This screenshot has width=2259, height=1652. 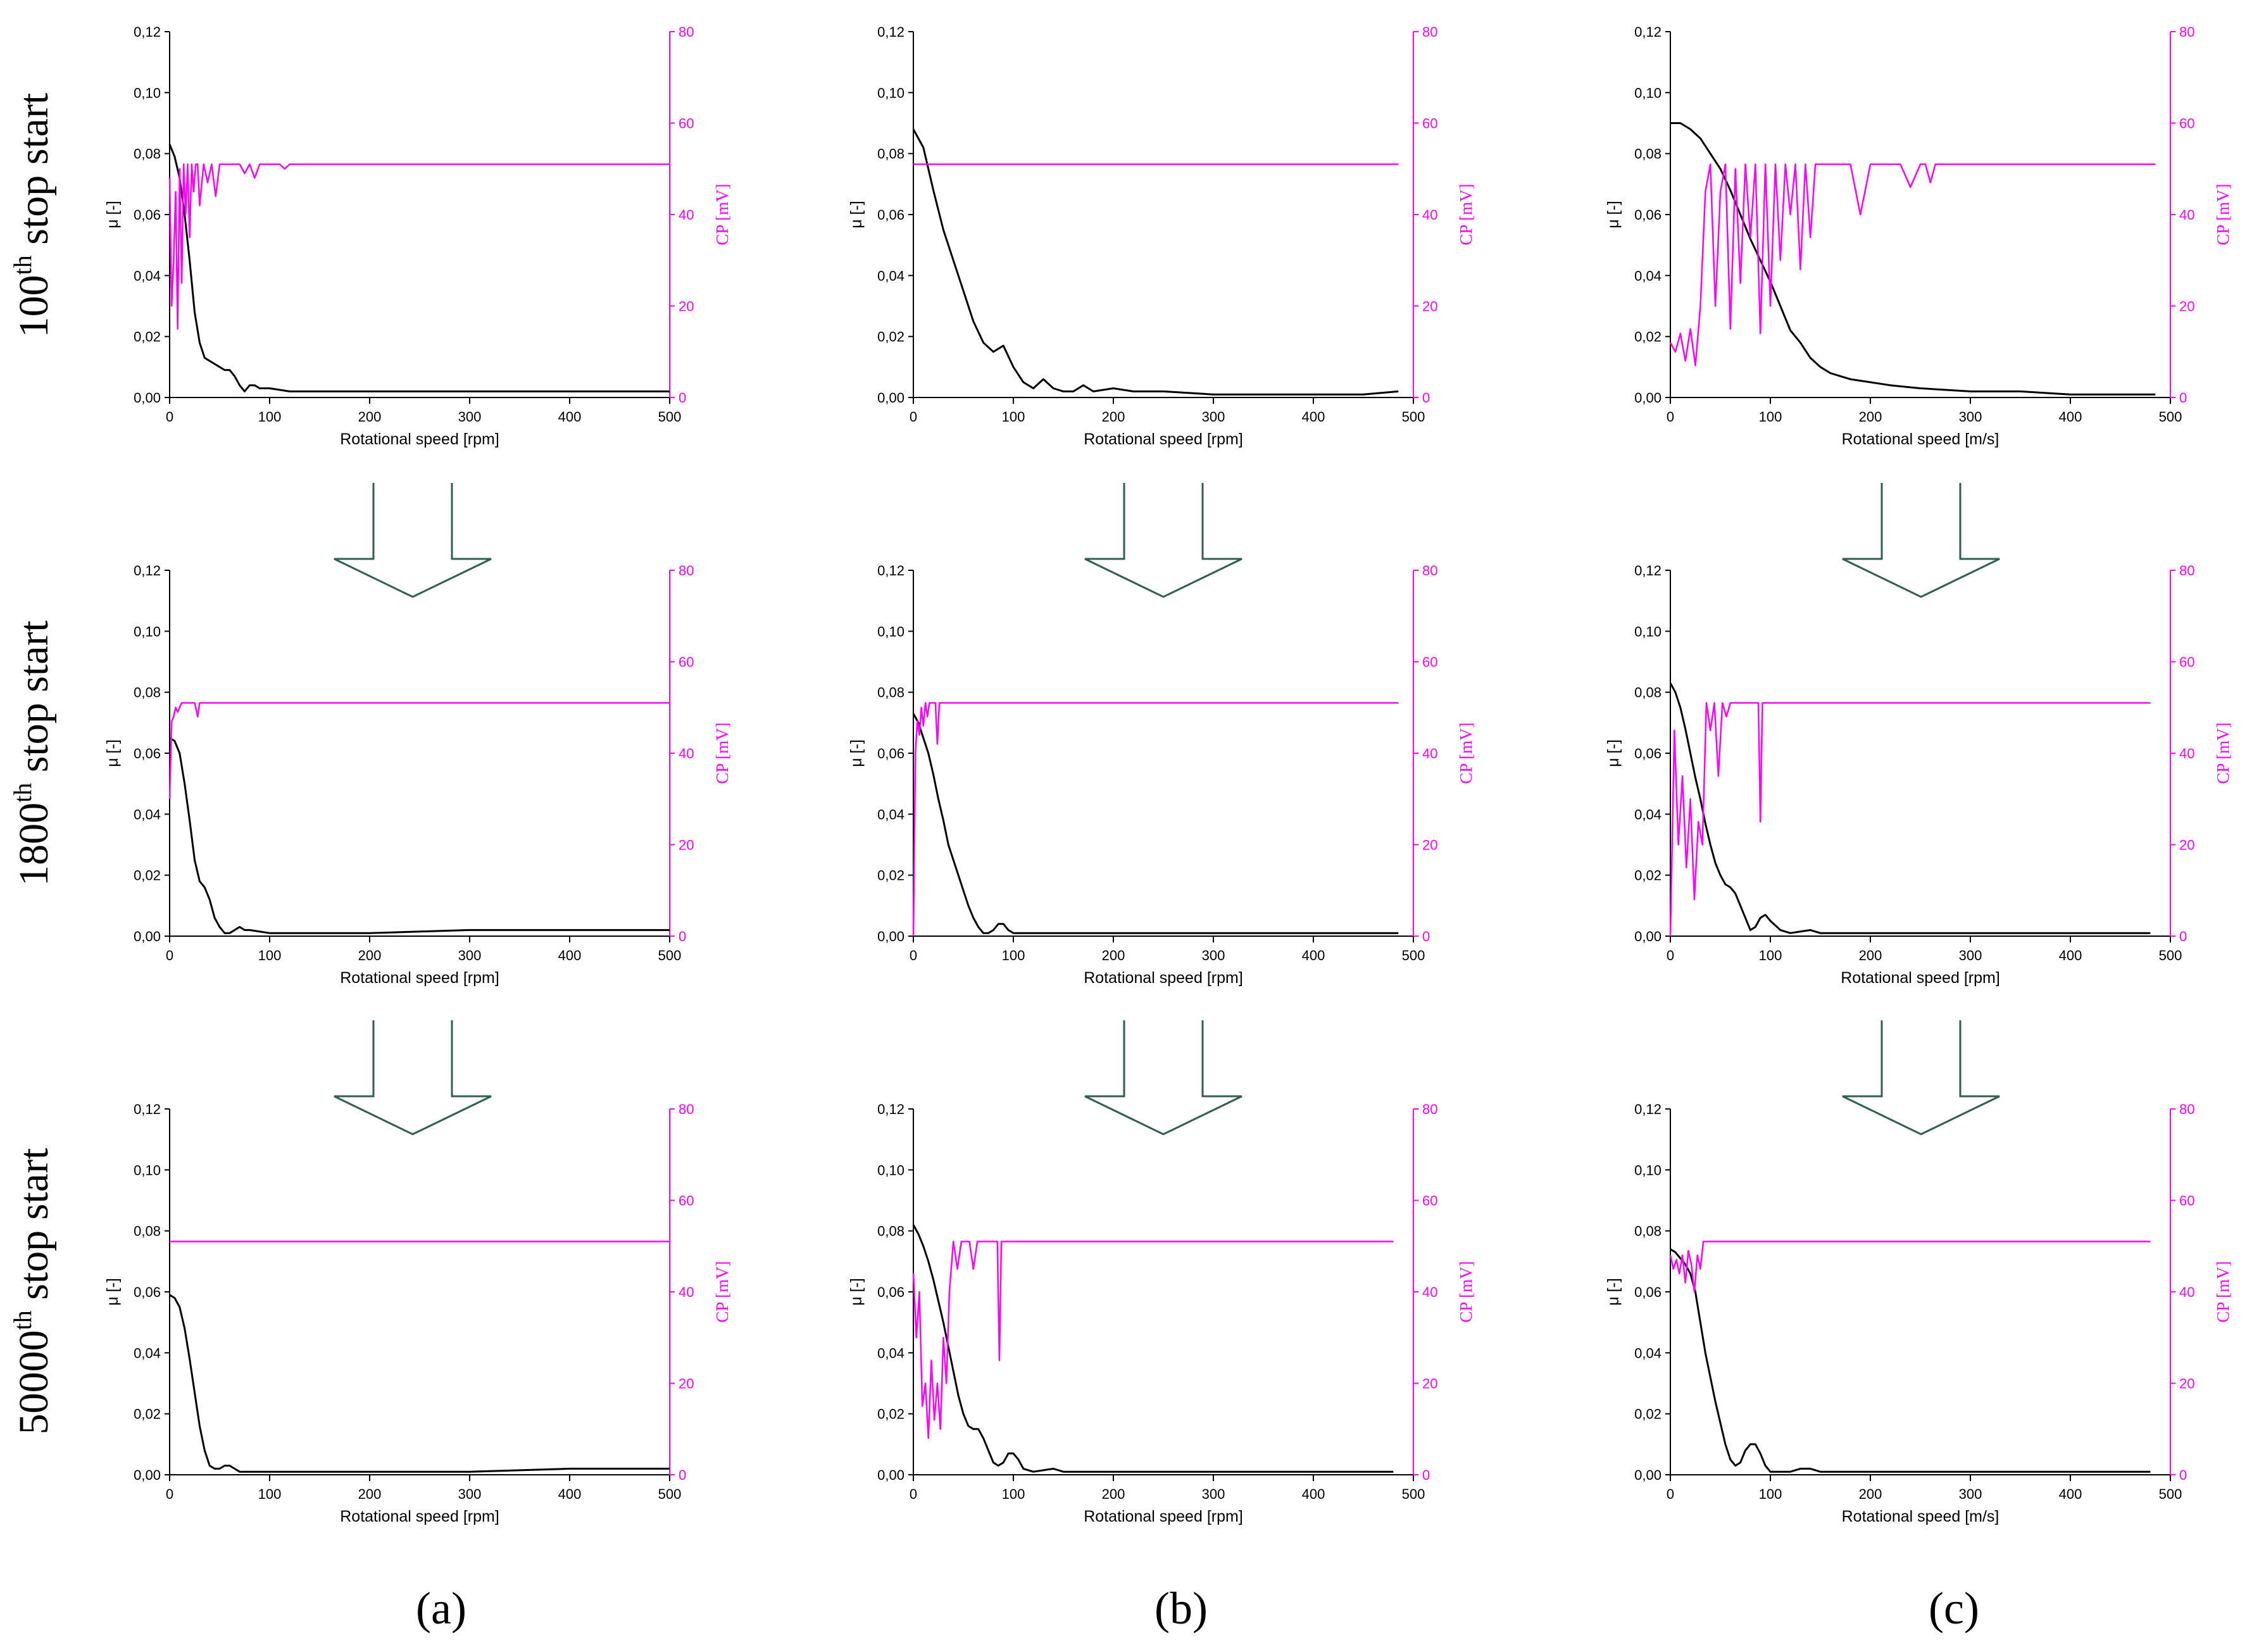 I want to click on x-axis-title: Rotational speed [m/s], so click(x=1920, y=439).